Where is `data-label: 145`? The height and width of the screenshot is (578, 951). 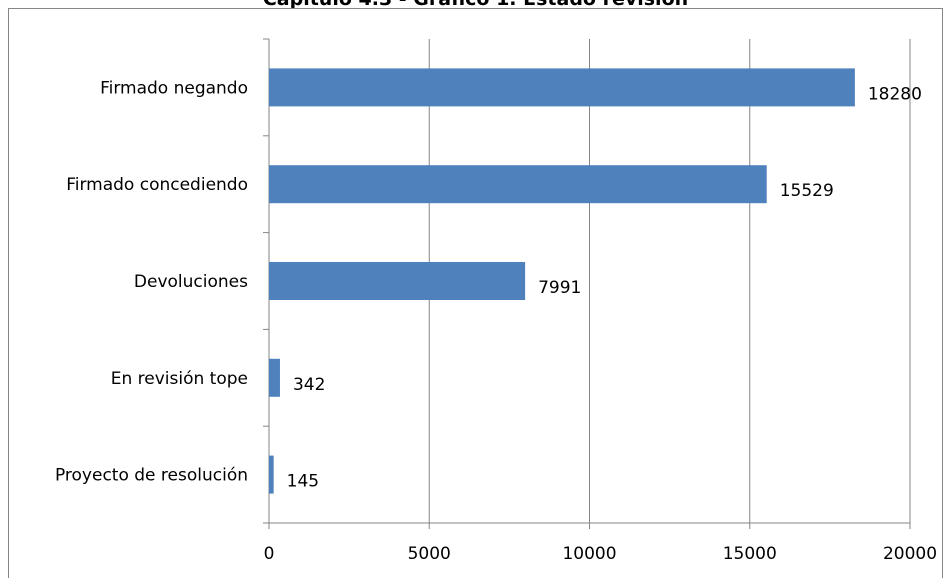
data-label: 145 is located at coordinates (303, 482).